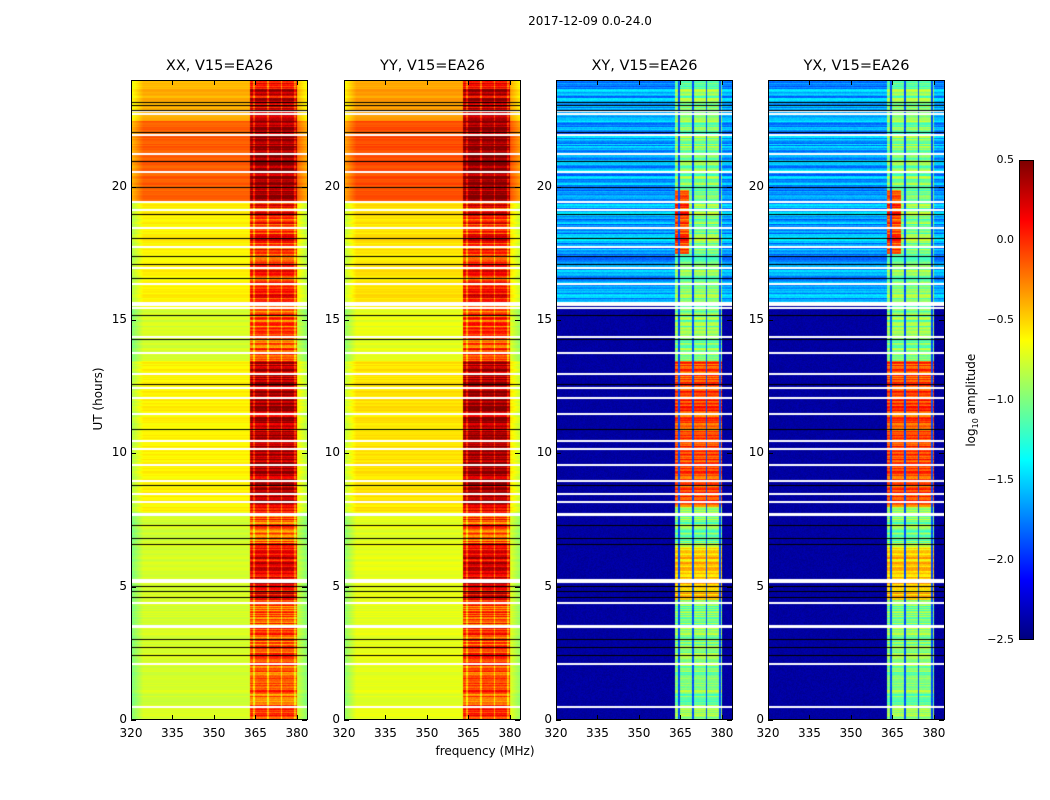  Describe the element at coordinates (972, 400) in the screenshot. I see `colorbar-label: log10 amplitude` at that location.